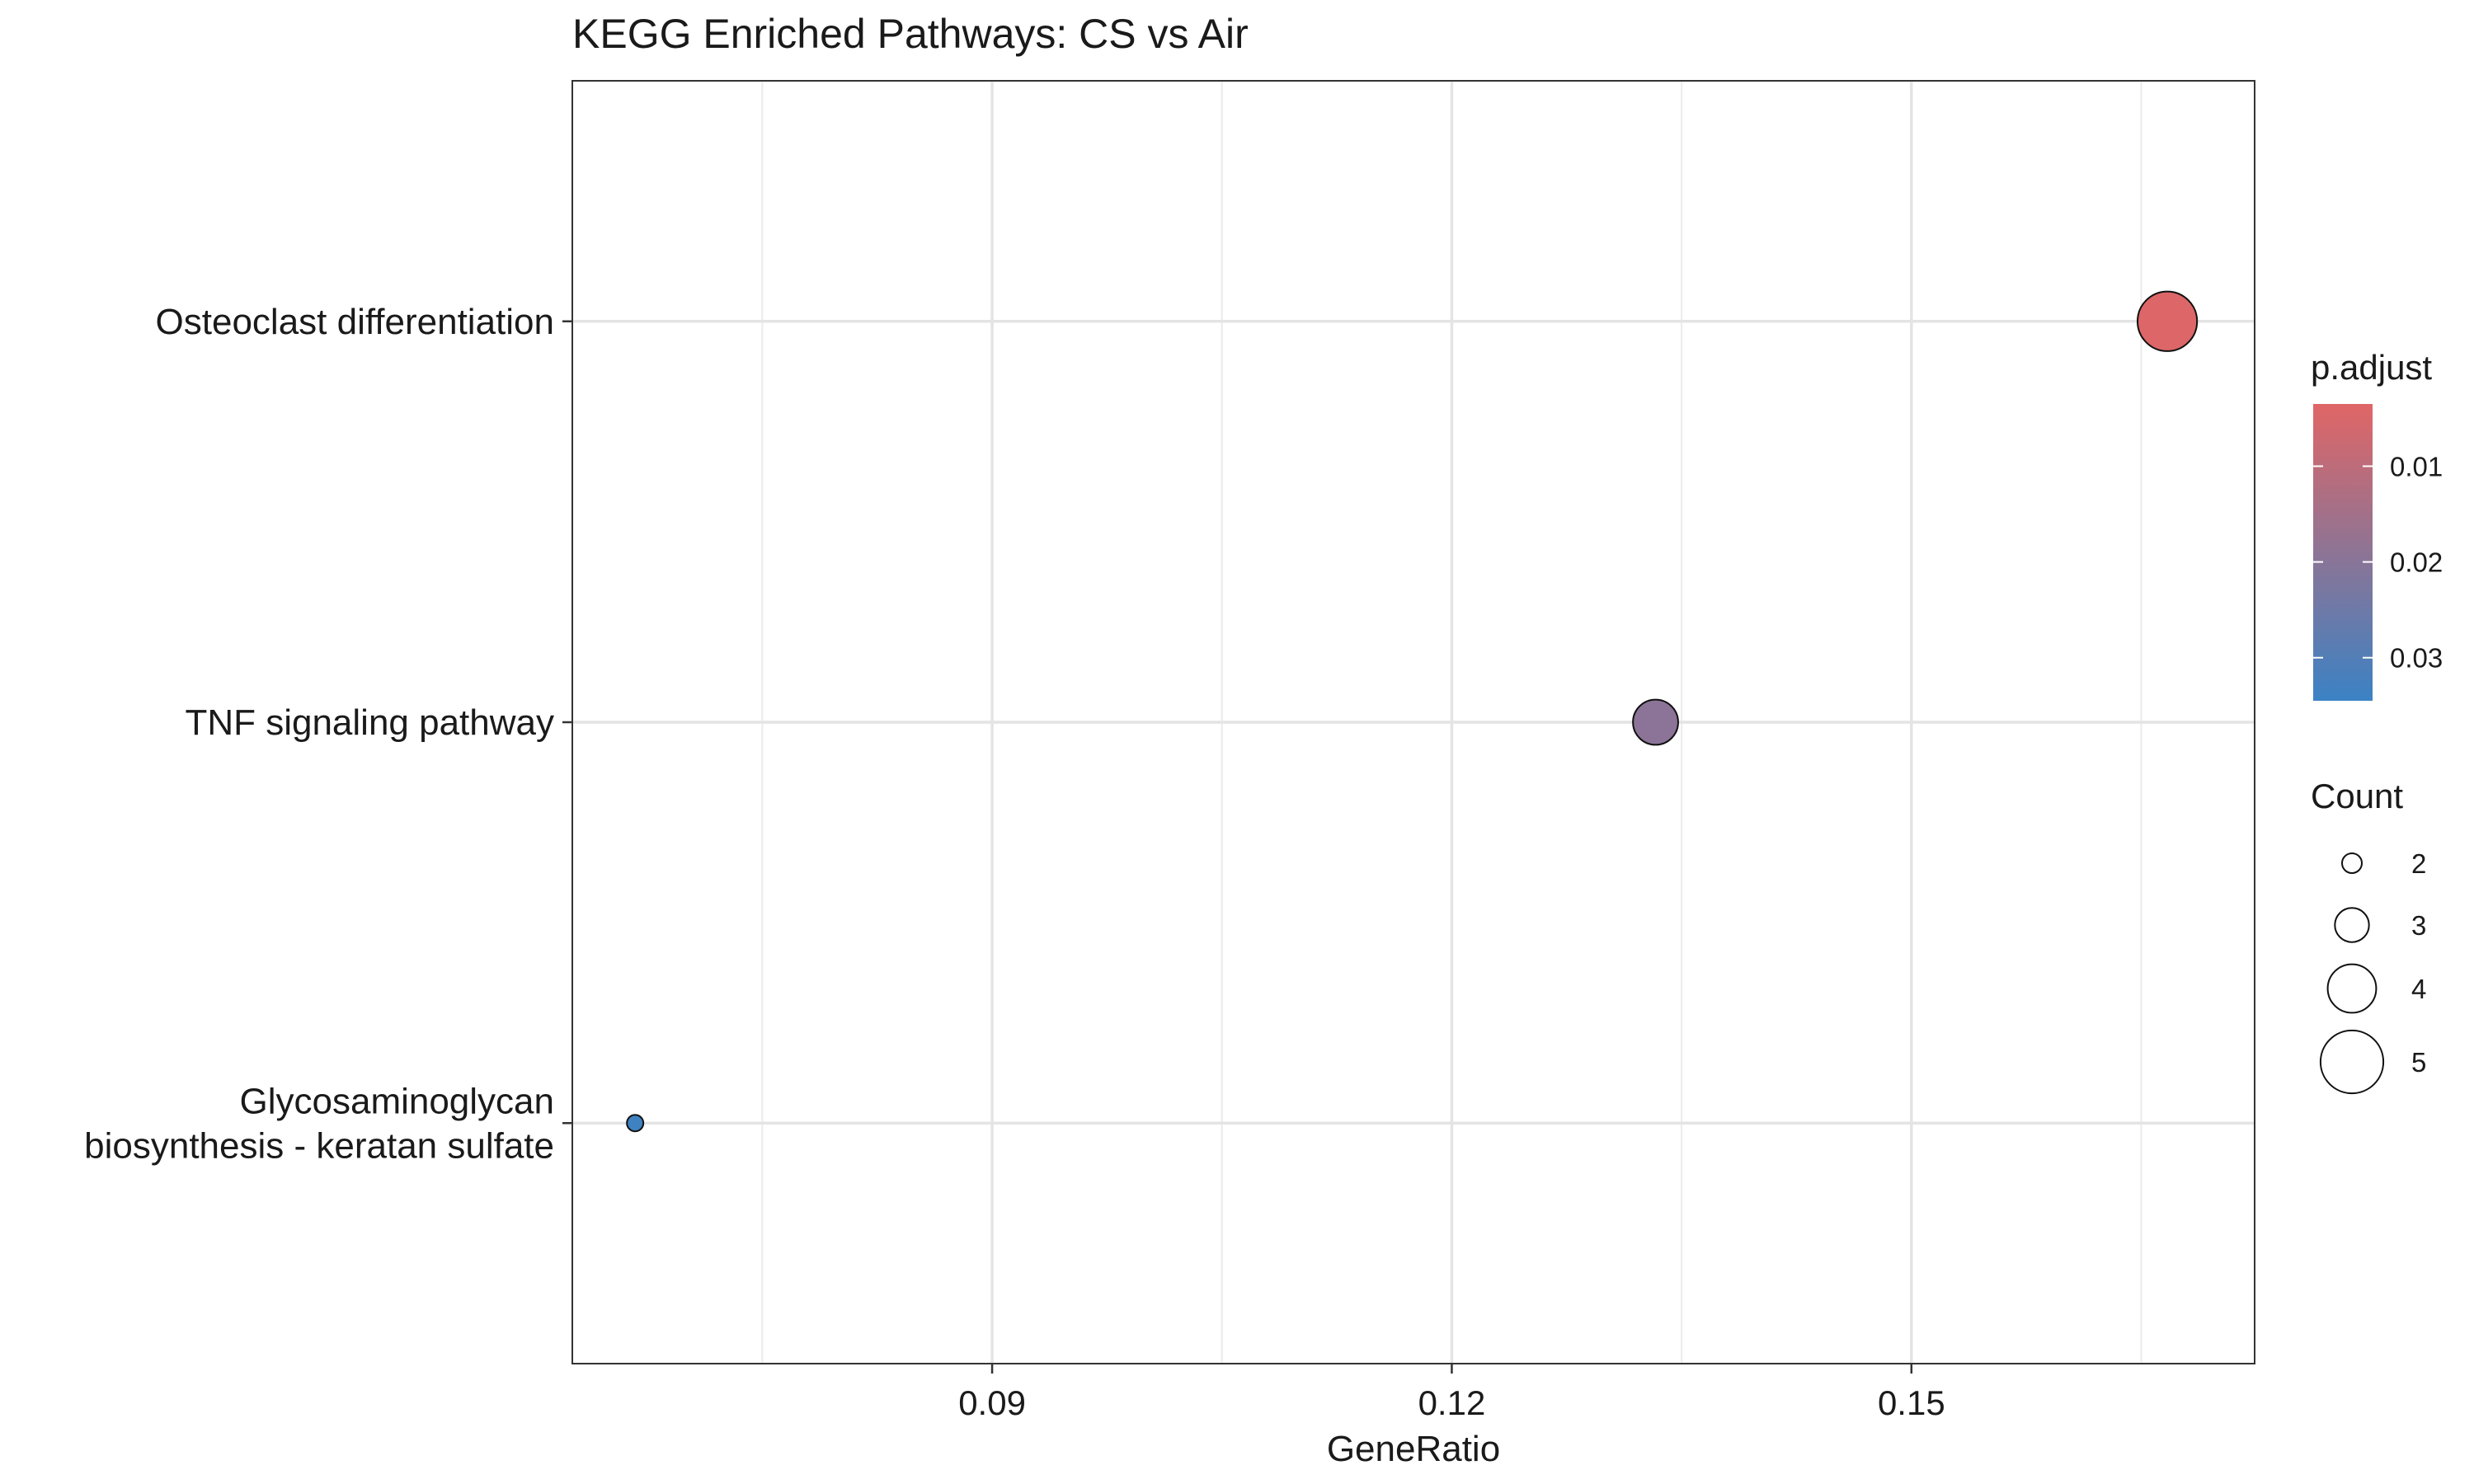 Image resolution: width=2474 pixels, height=1484 pixels. Describe the element at coordinates (2418, 989) in the screenshot. I see `size-legend-label: 4` at that location.